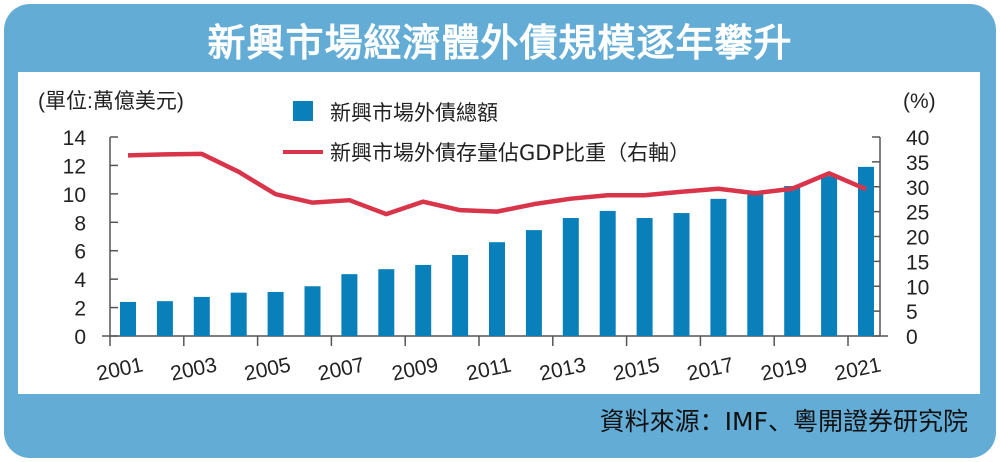 This screenshot has height=462, width=1000. Describe the element at coordinates (570, 277) in the screenshot. I see `bar-2013` at that location.